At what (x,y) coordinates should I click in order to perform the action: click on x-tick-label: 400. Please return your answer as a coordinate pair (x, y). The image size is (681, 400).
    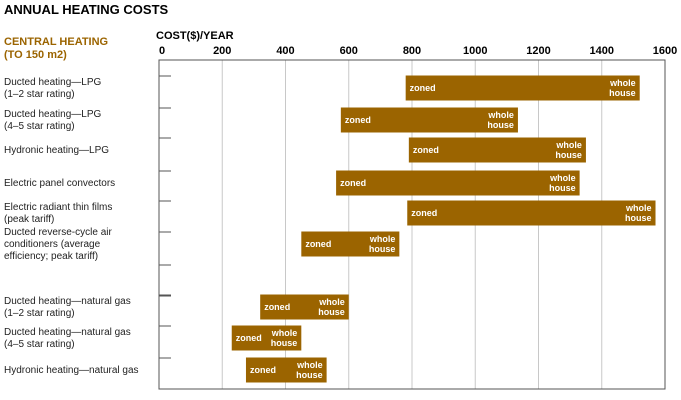
    Looking at the image, I should click on (285, 51).